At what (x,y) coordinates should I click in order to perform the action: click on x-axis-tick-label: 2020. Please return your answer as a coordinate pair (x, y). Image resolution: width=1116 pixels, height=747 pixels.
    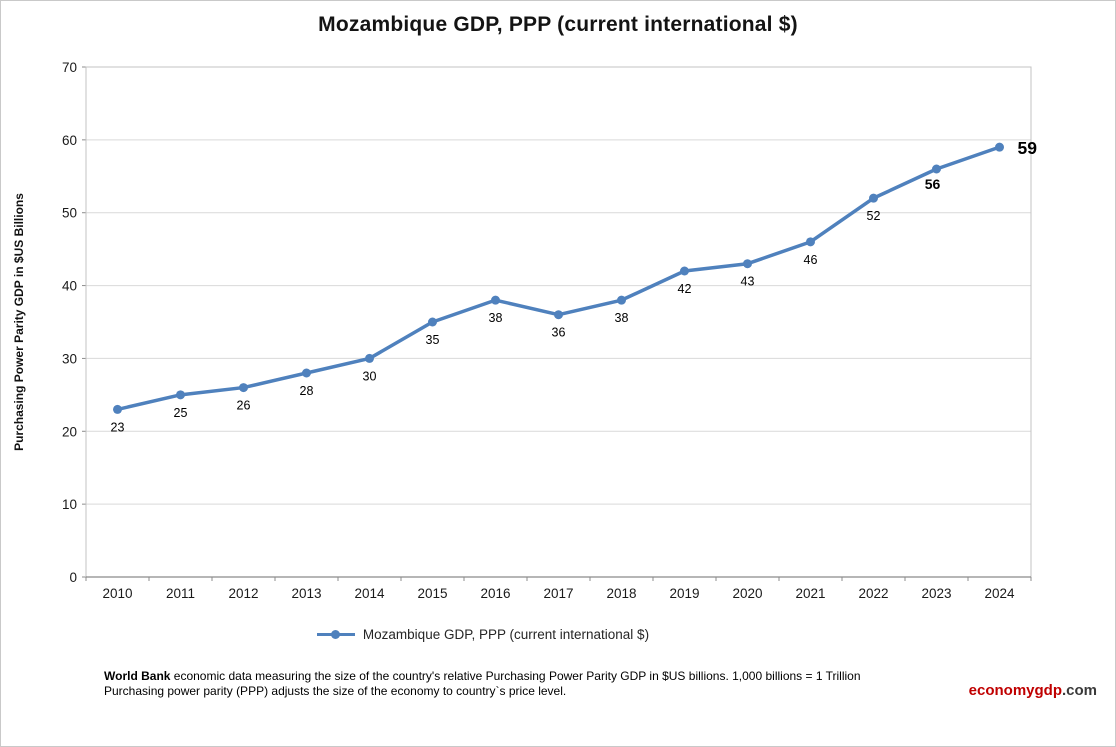
    Looking at the image, I should click on (747, 593).